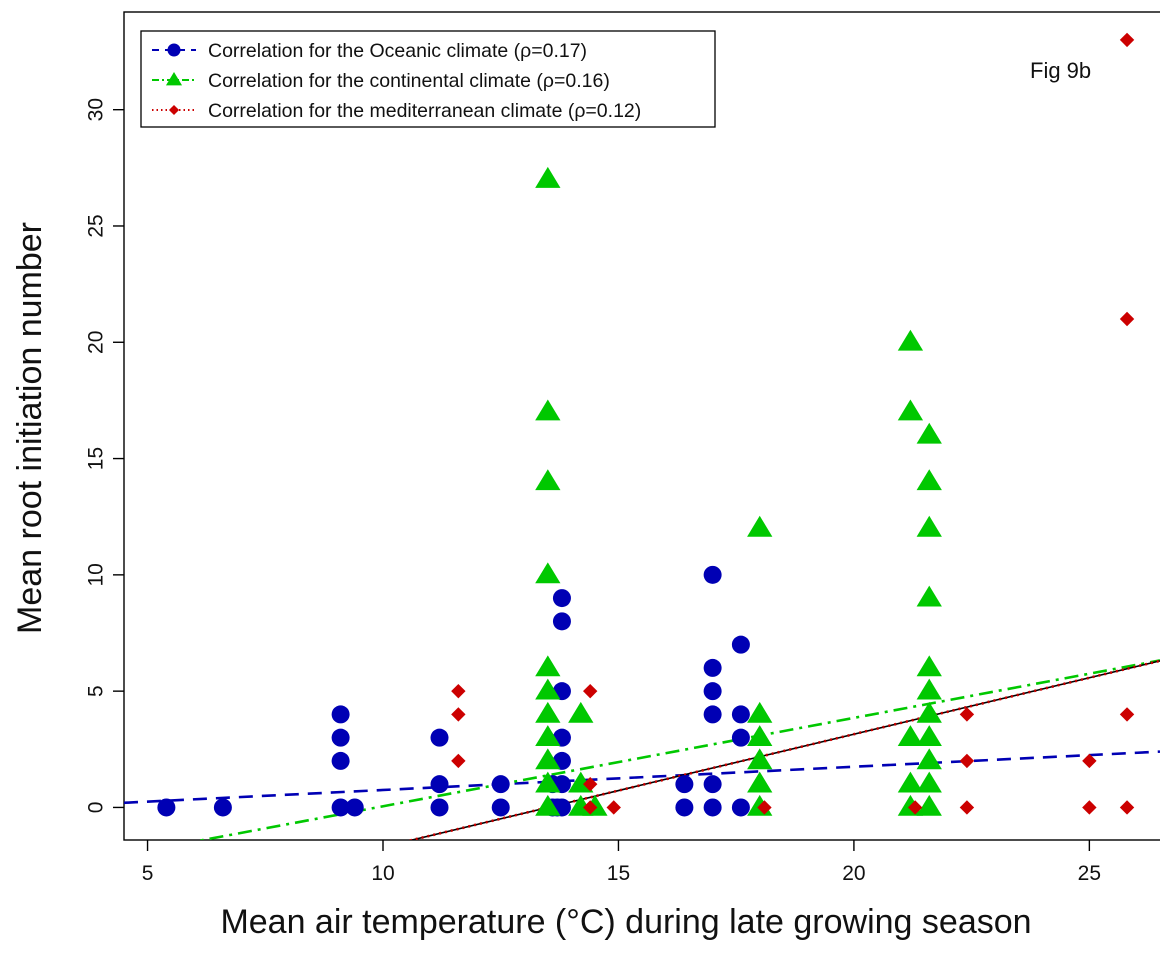 The image size is (1160, 959). Describe the element at coordinates (96, 109) in the screenshot. I see `y-tick-label: 30` at that location.